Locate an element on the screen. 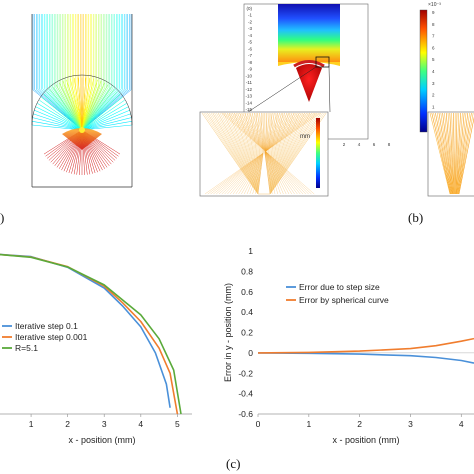 This screenshot has width=474, height=474. y-tick-label: -0.4 is located at coordinates (245, 394).